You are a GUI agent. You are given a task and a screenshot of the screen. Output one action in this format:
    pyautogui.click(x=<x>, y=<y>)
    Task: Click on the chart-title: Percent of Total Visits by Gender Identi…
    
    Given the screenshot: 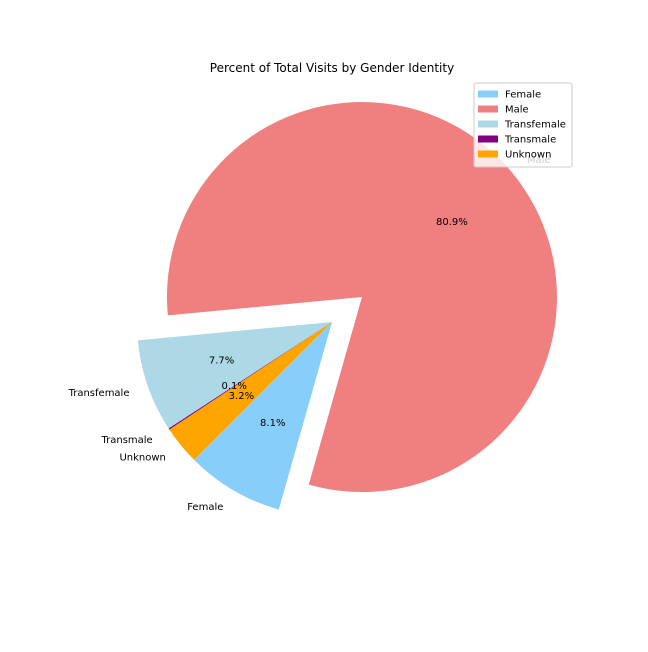 What is the action you would take?
    pyautogui.click(x=332, y=68)
    